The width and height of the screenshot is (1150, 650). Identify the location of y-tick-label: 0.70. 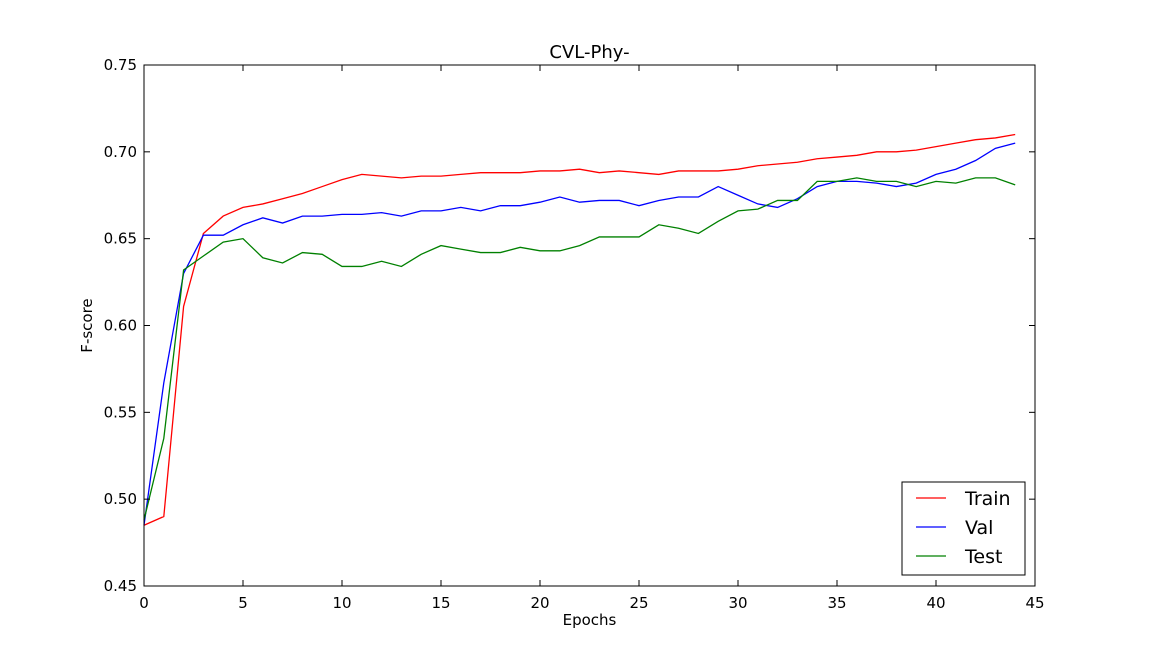
(120, 152).